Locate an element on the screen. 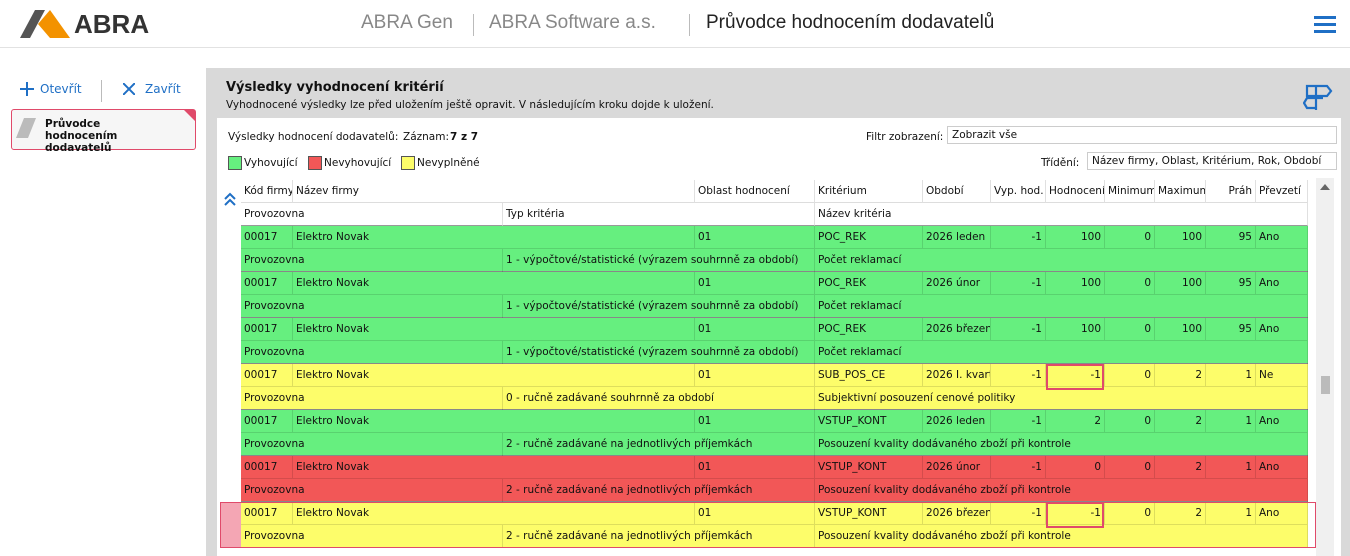  wizard-icon is located at coordinates (1318, 96).